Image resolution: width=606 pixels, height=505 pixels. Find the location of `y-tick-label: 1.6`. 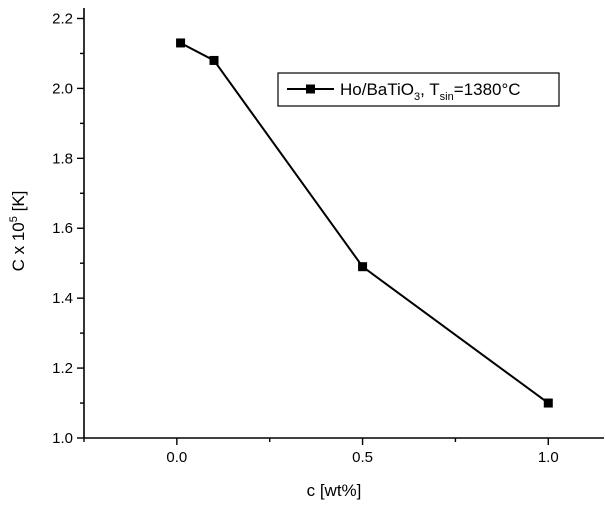

y-tick-label: 1.6 is located at coordinates (62, 228).